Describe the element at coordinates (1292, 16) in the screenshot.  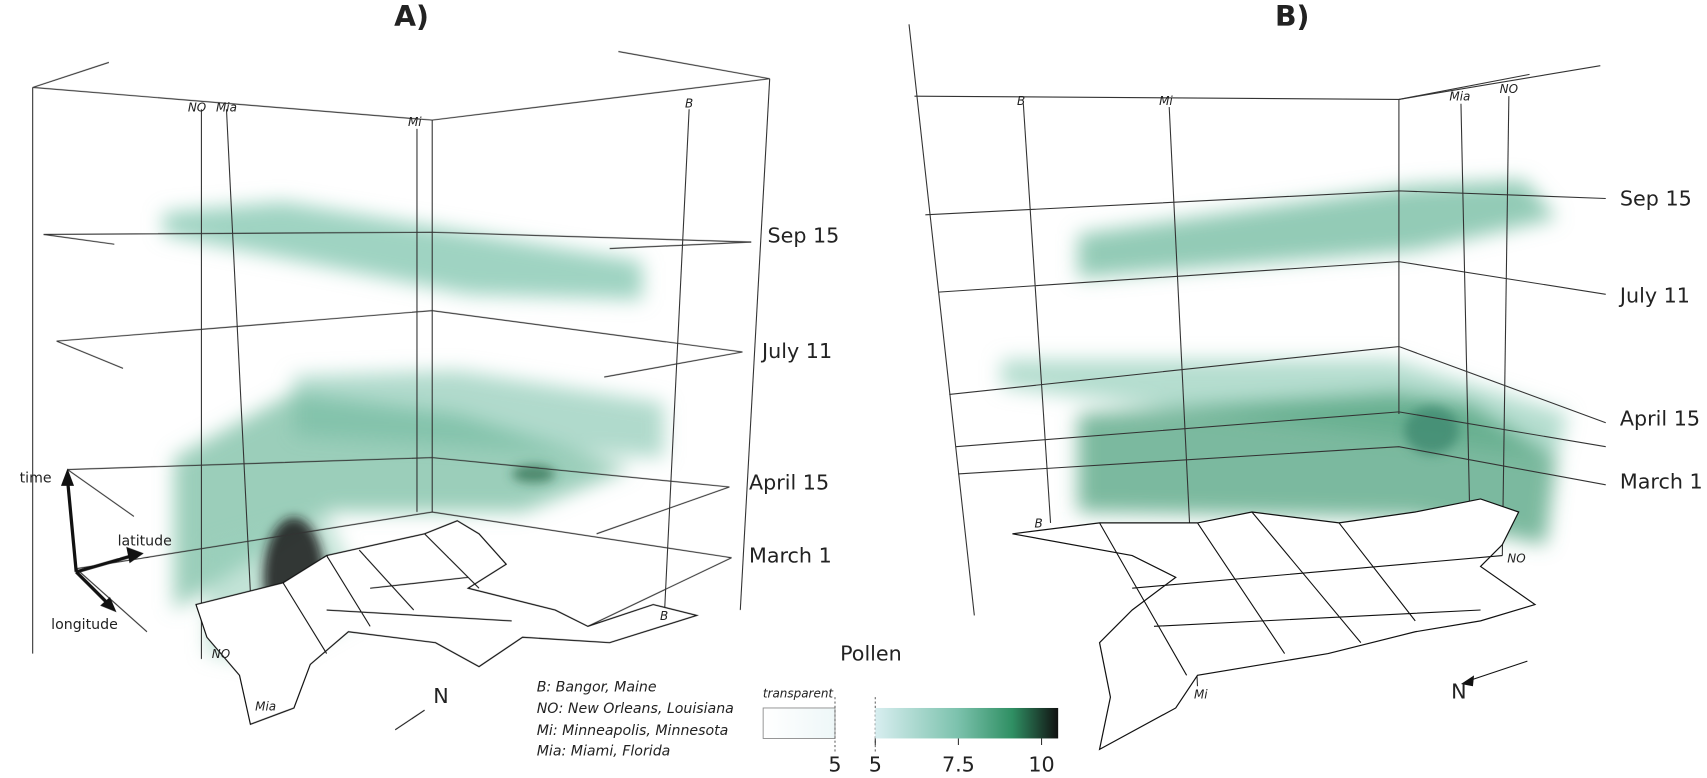
I see `panel-title: B)` at that location.